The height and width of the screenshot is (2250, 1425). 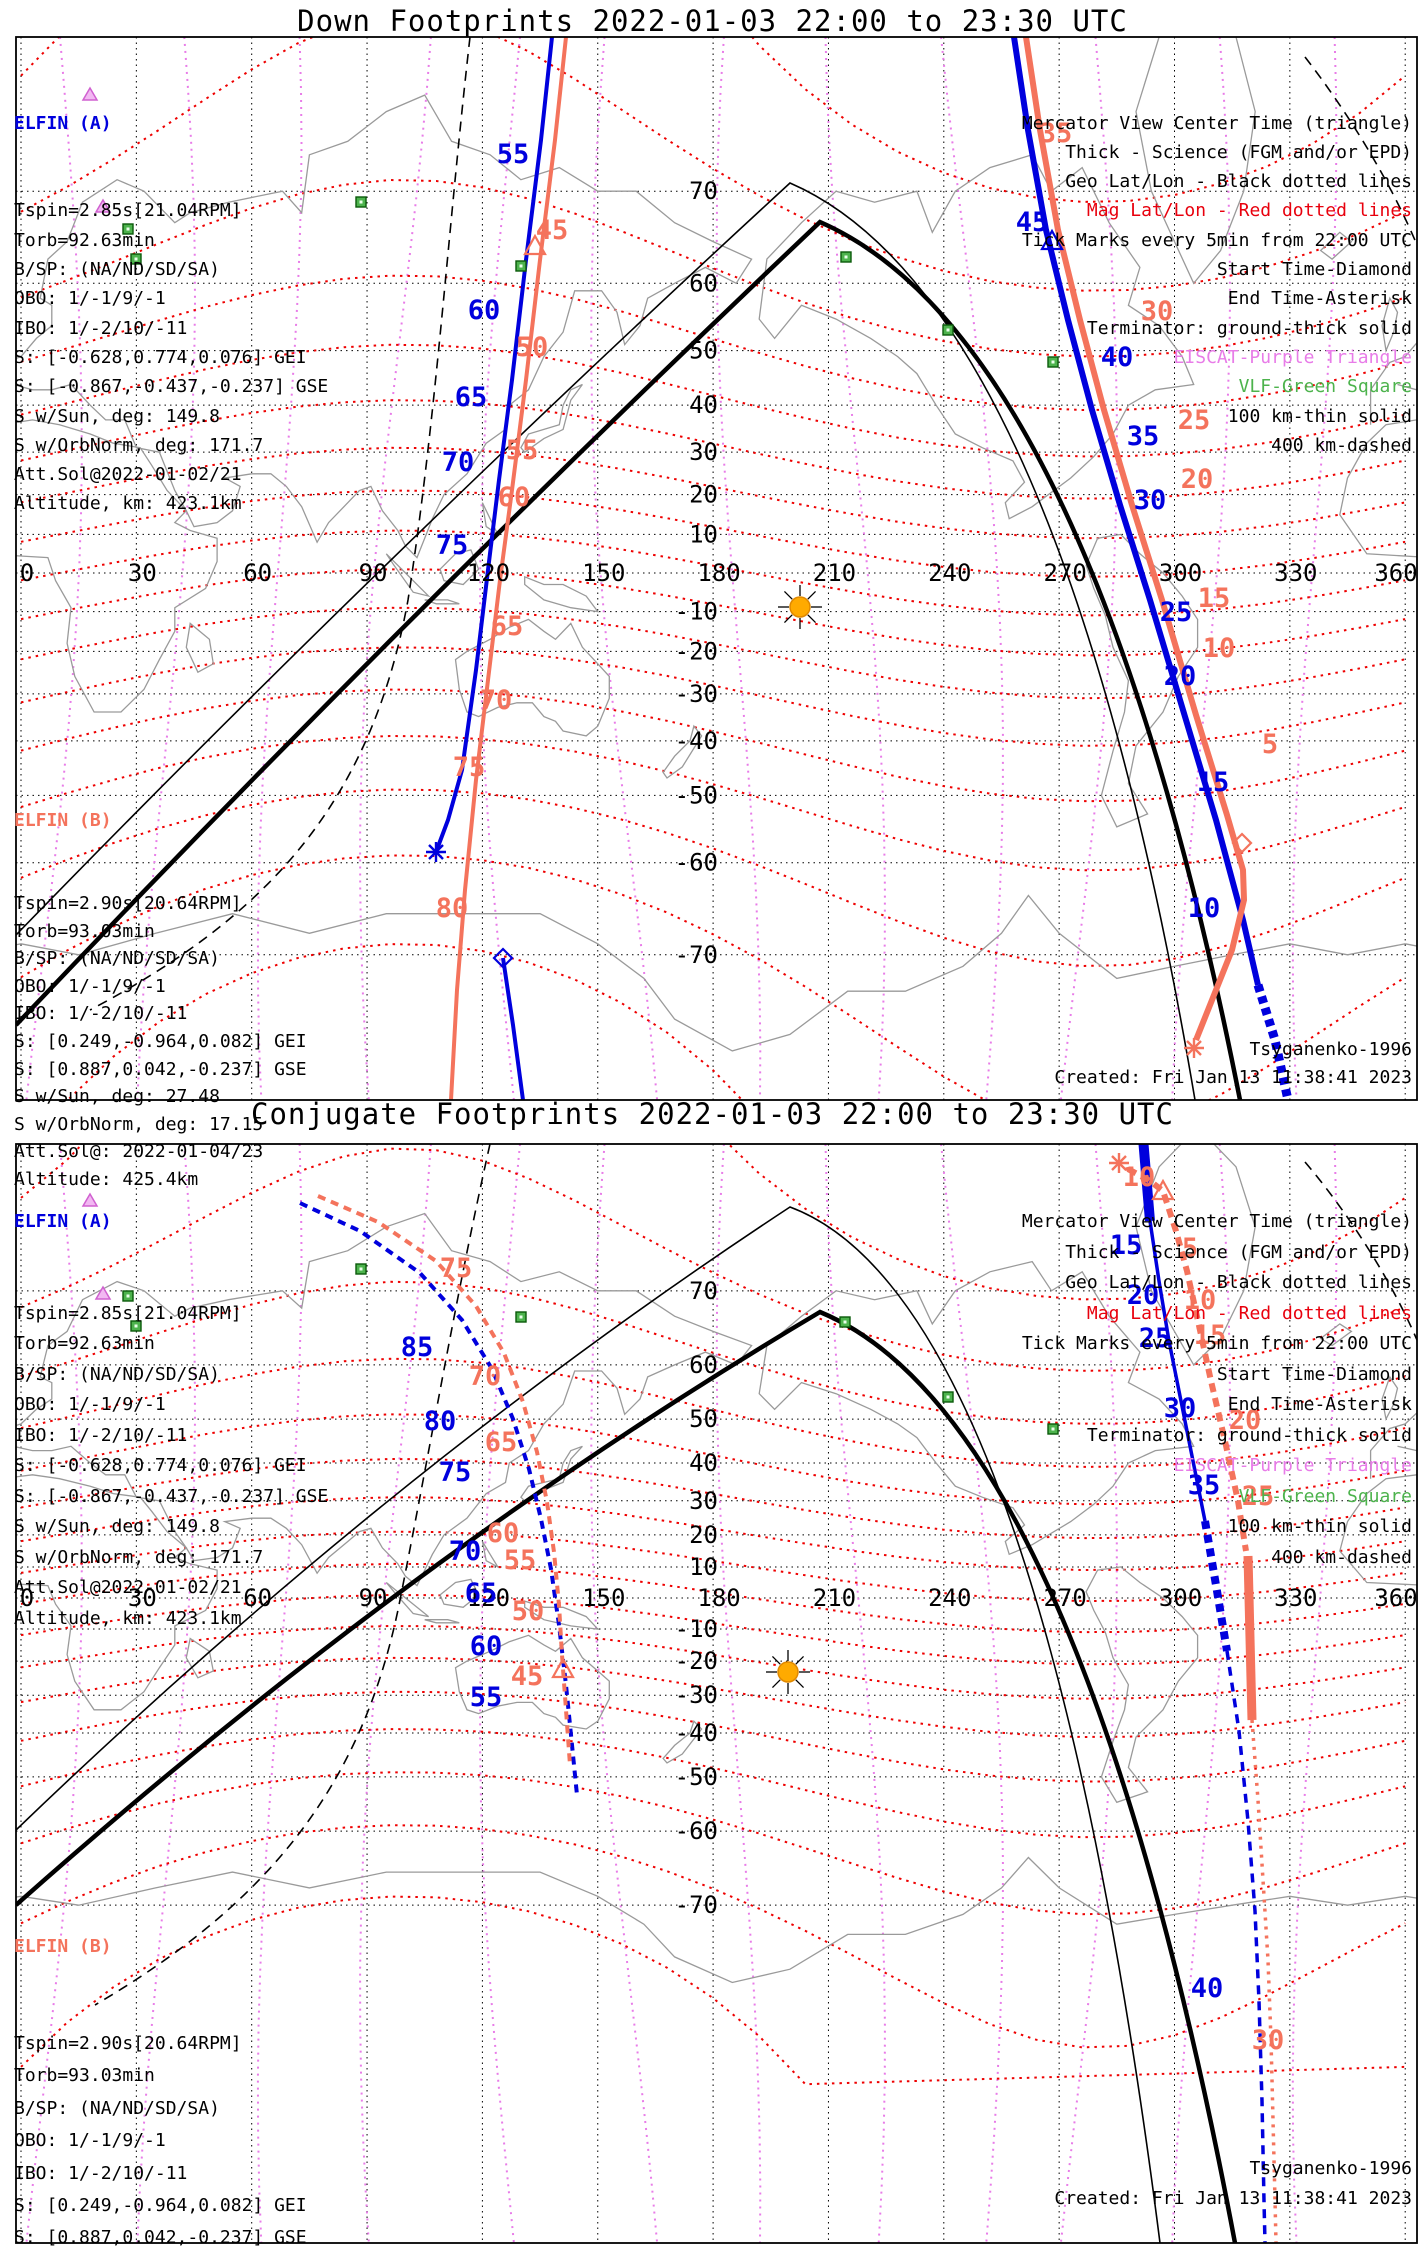 What do you see at coordinates (139, 1124) in the screenshot?
I see `text-line: S w/OrbNorm, deg: 17.15` at bounding box center [139, 1124].